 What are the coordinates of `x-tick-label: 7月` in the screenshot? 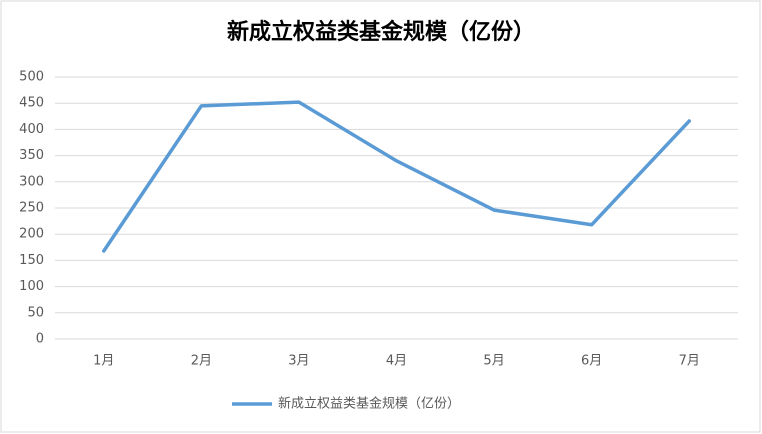 It's located at (689, 361).